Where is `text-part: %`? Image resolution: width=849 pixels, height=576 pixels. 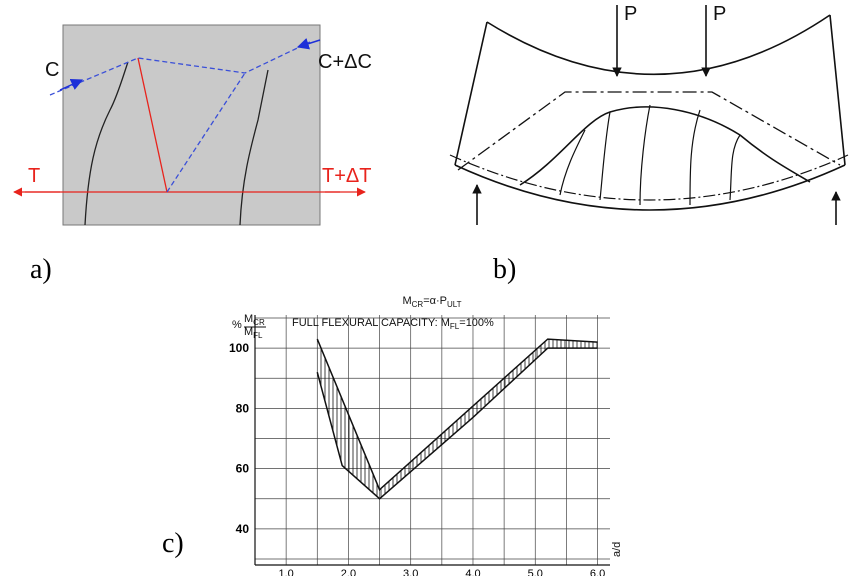
text-part: % is located at coordinates (237, 325).